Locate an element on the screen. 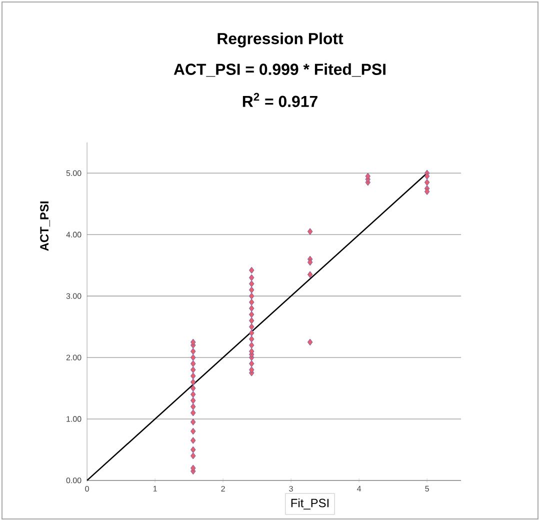 This screenshot has width=540, height=521. y-axis-title: ACT_PSI is located at coordinates (45, 226).